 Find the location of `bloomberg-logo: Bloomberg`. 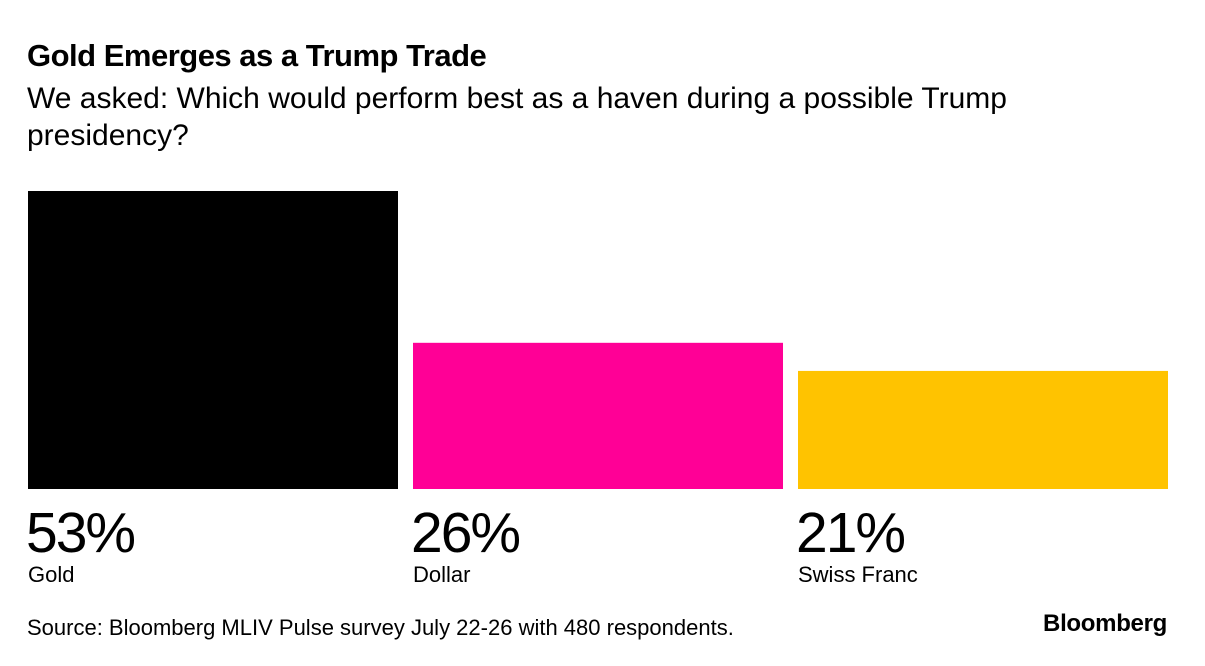

bloomberg-logo: Bloomberg is located at coordinates (1105, 623).